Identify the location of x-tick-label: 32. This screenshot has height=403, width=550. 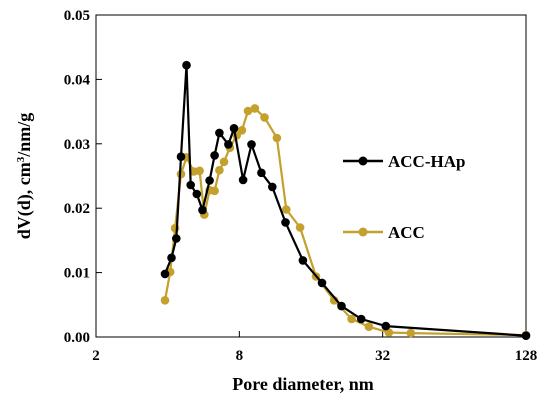
(382, 356).